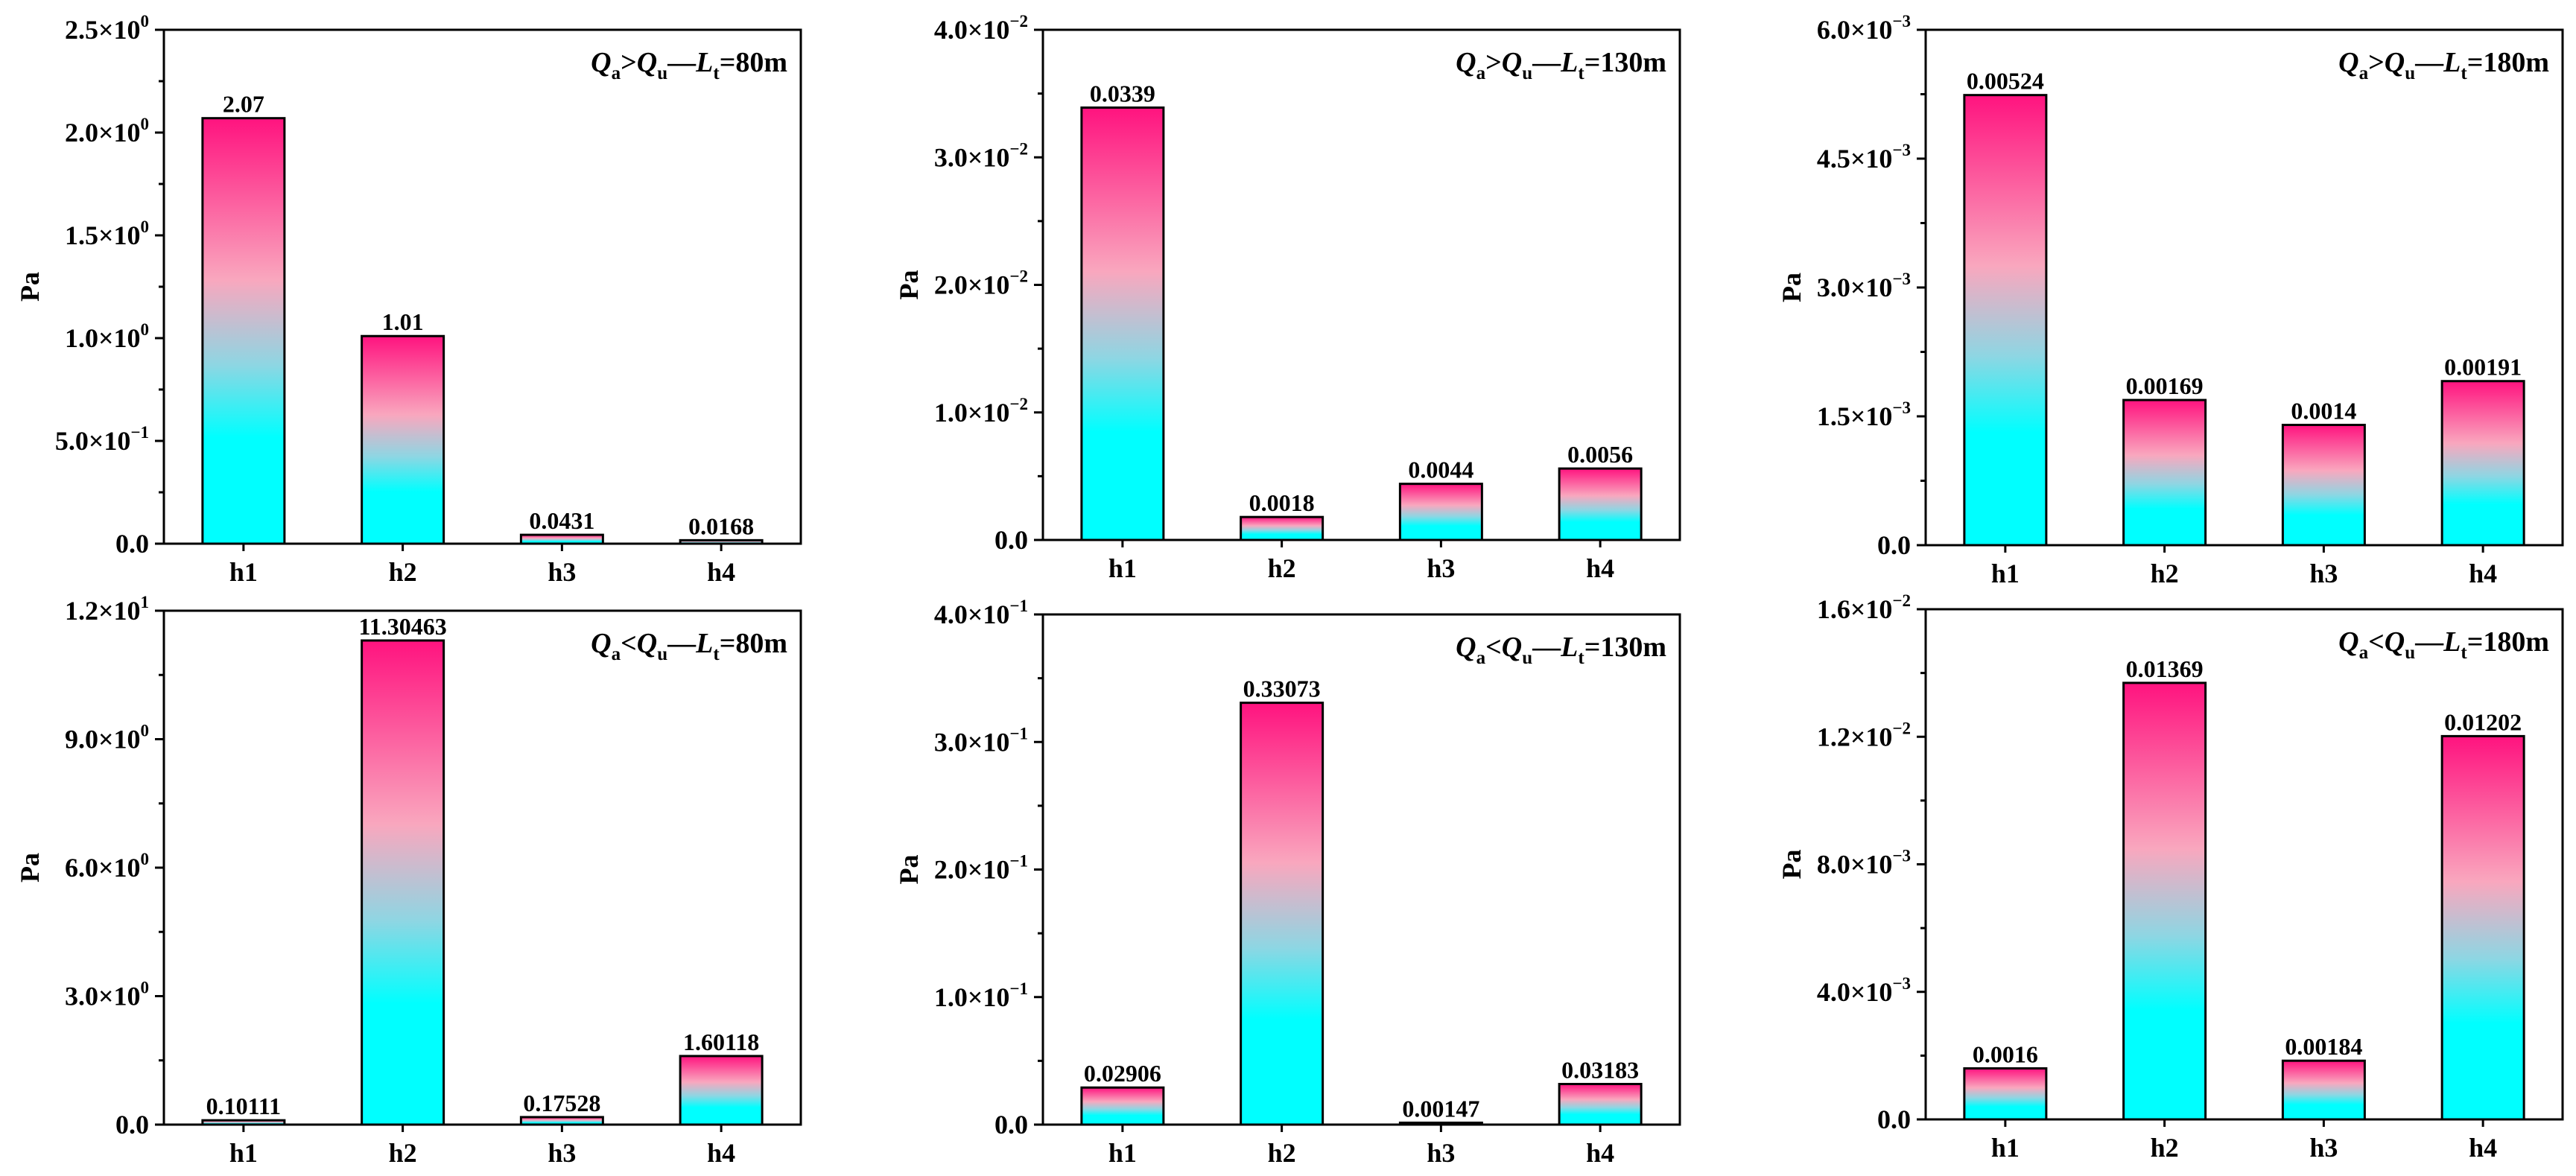 This screenshot has width=2576, height=1176. What do you see at coordinates (403, 626) in the screenshot?
I see `data-label: 11.30463` at bounding box center [403, 626].